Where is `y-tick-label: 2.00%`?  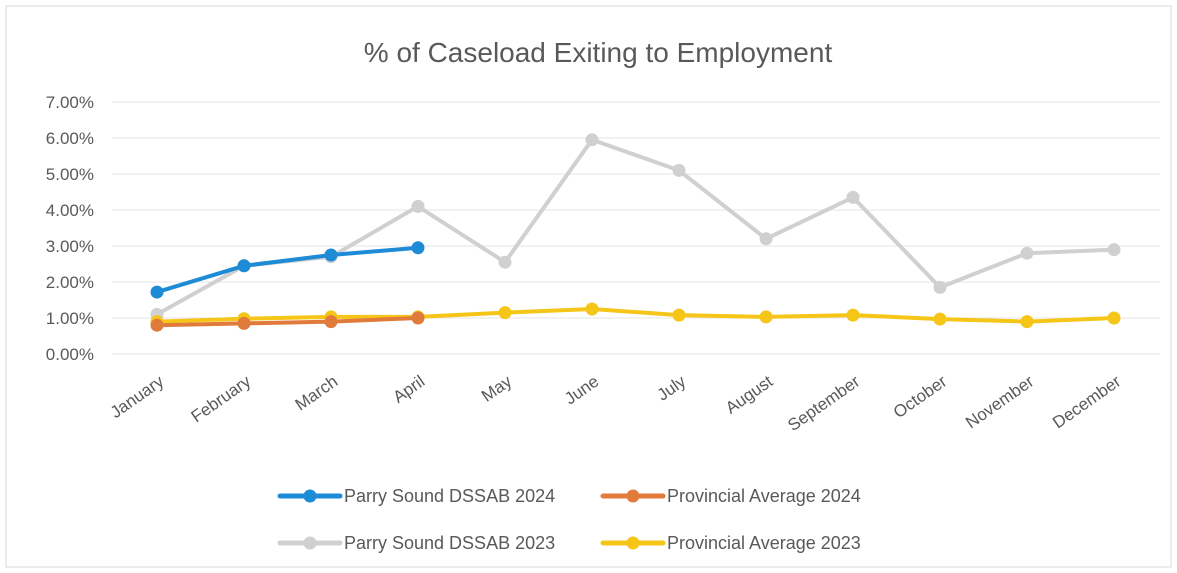 y-tick-label: 2.00% is located at coordinates (70, 282).